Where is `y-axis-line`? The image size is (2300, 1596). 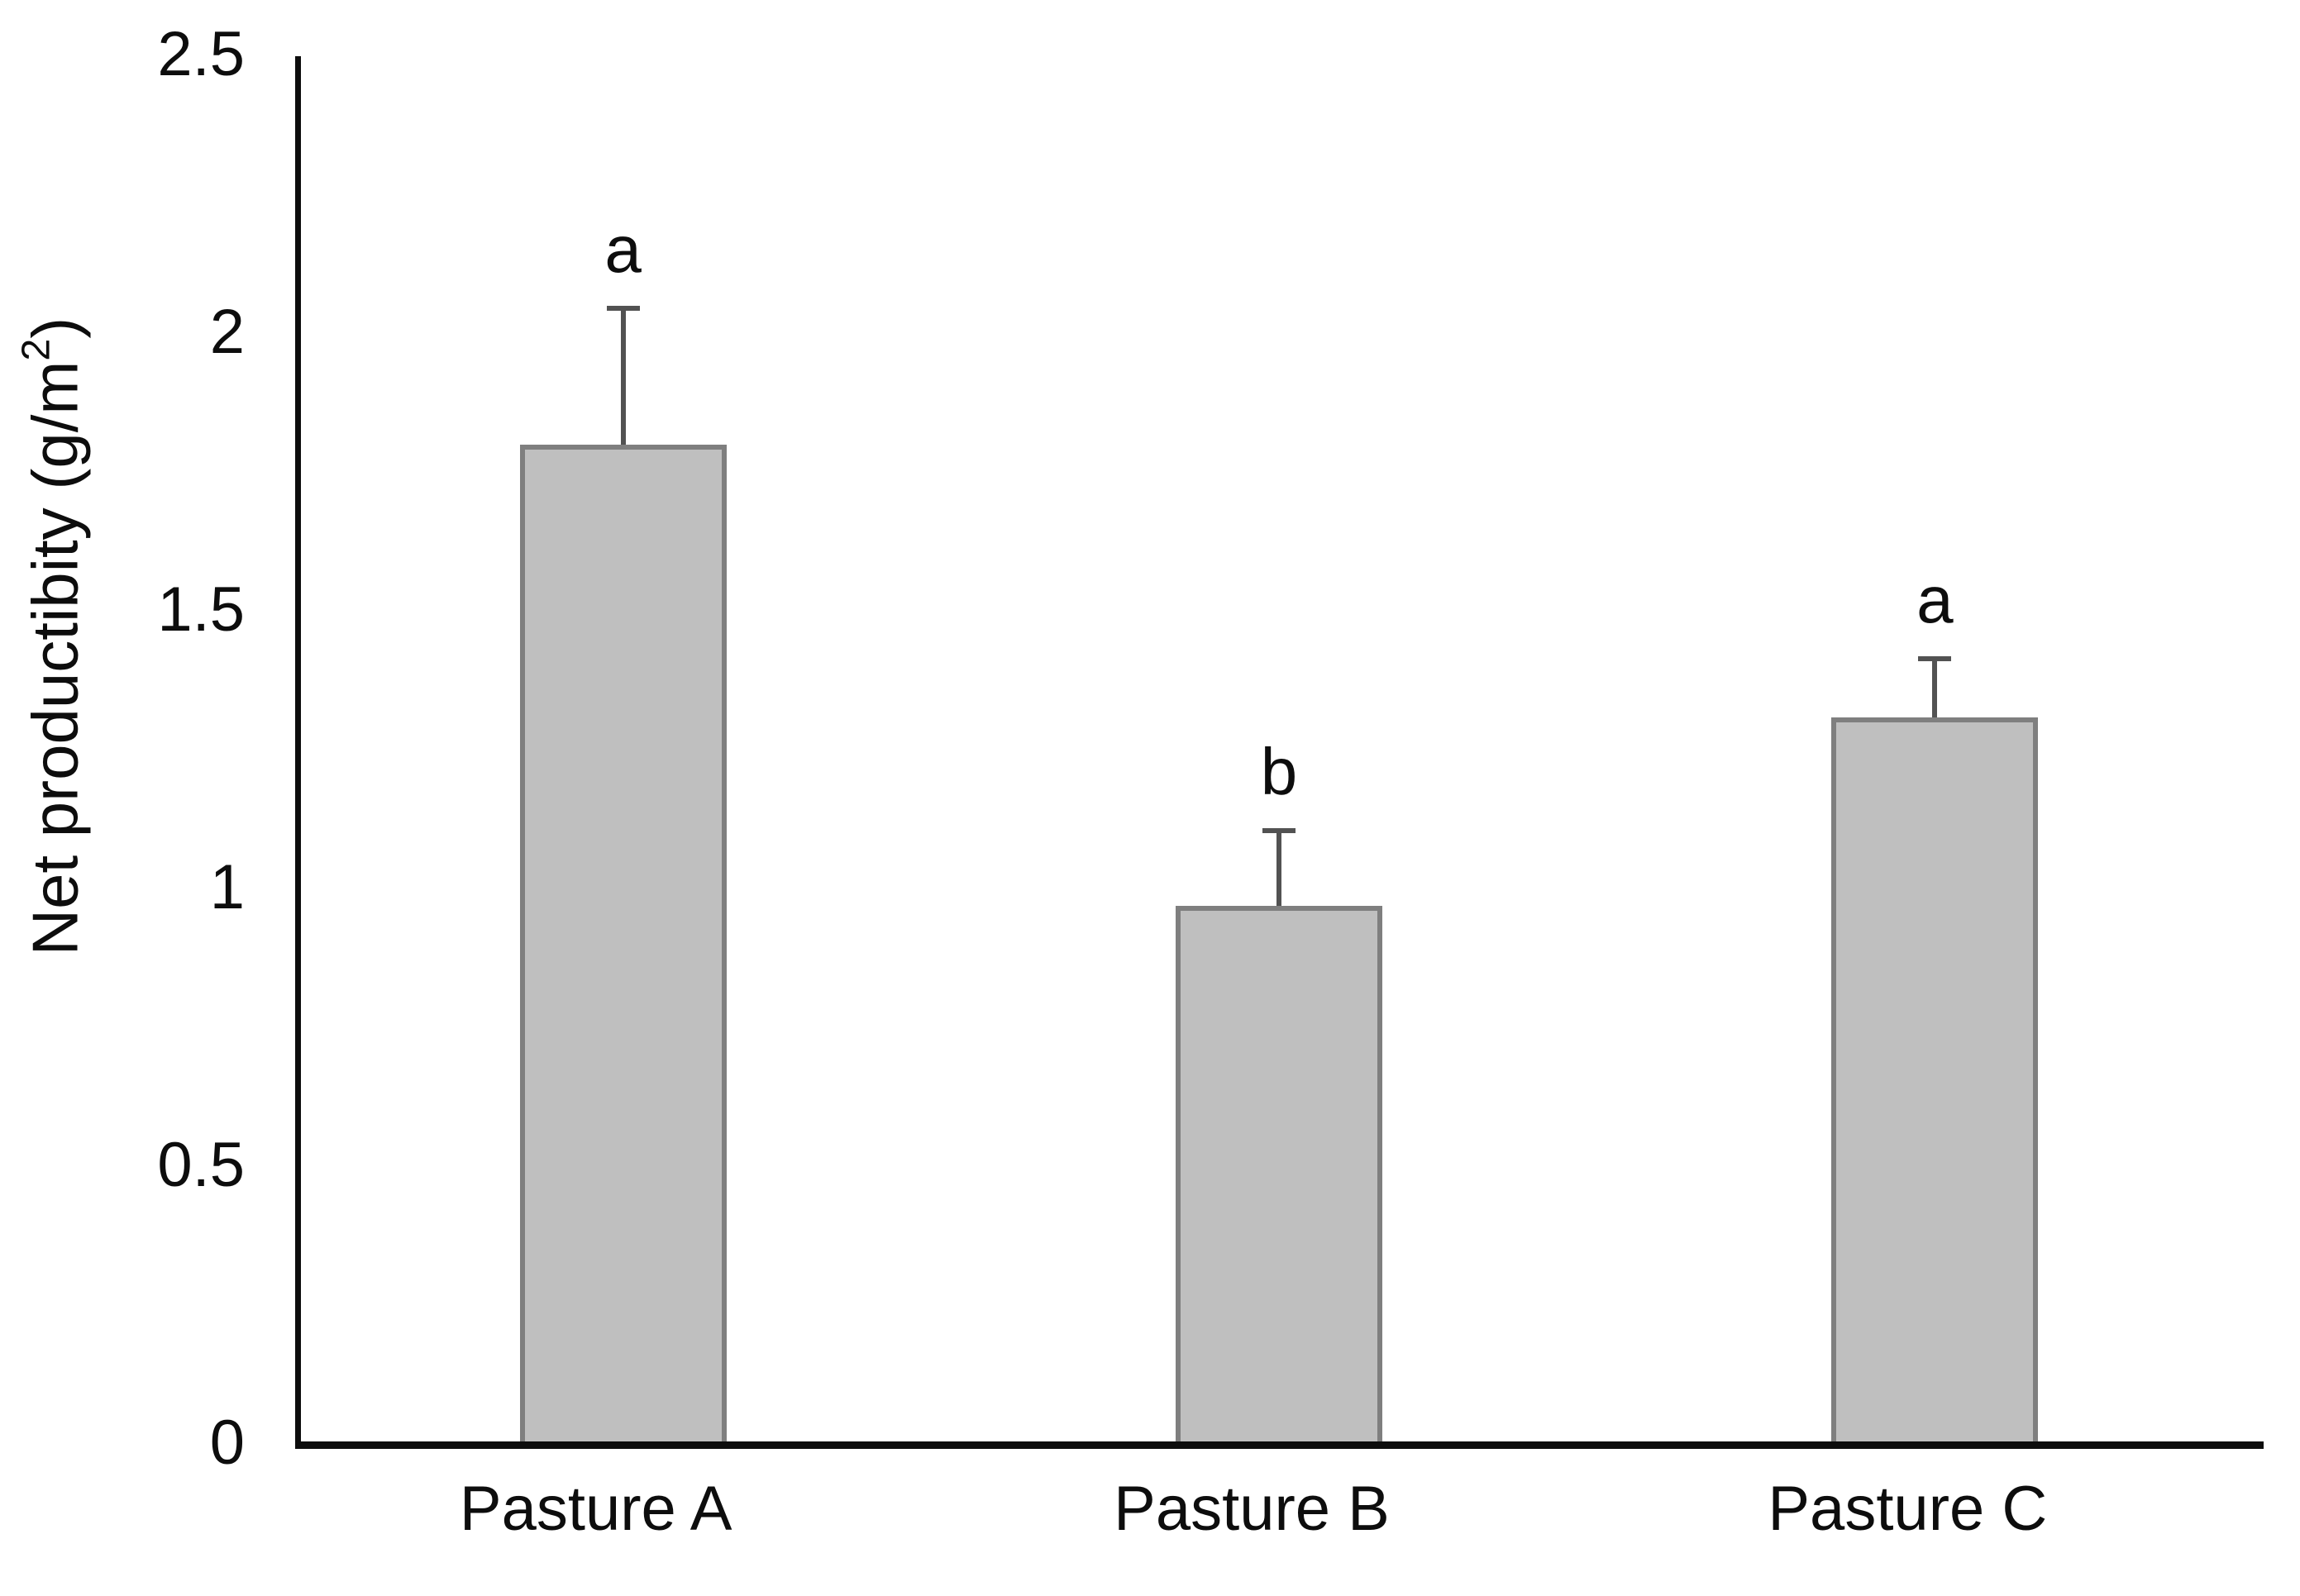
y-axis-line is located at coordinates (298, 753).